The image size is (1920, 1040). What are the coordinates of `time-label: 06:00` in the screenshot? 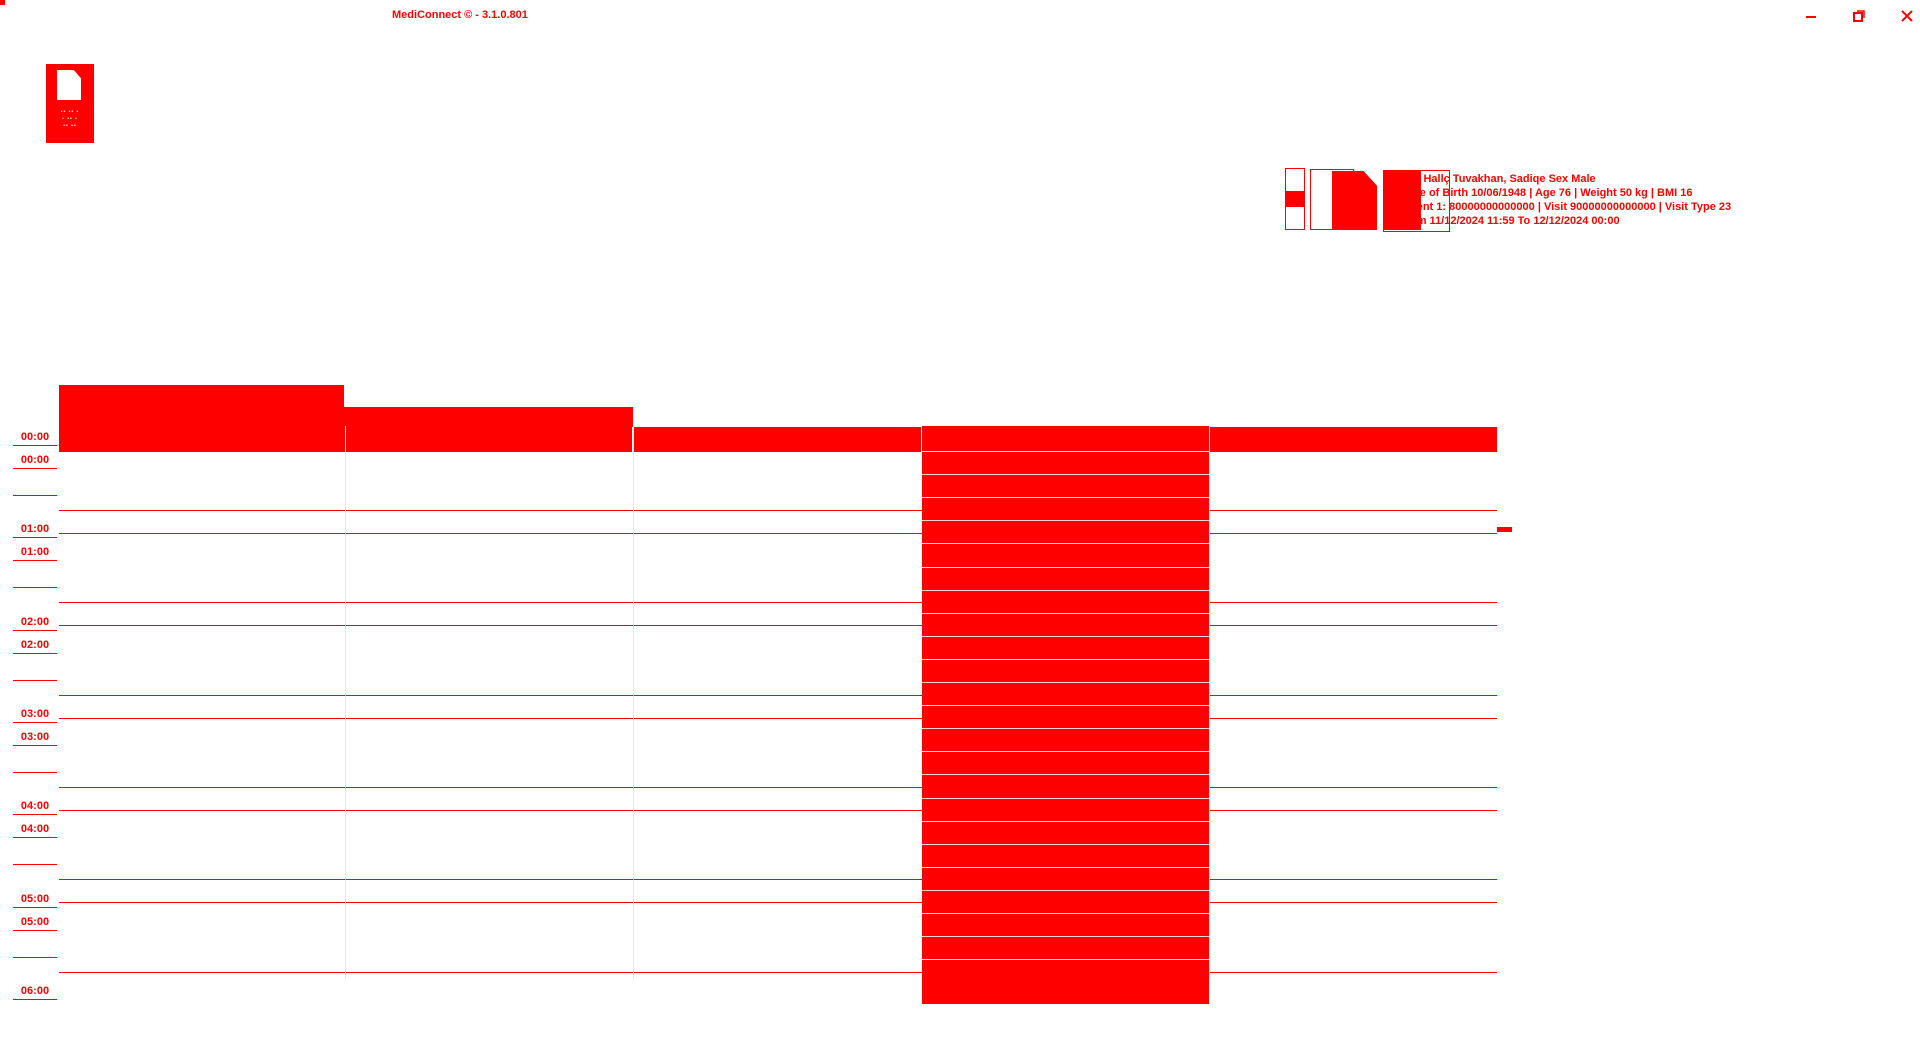 It's located at (35, 990).